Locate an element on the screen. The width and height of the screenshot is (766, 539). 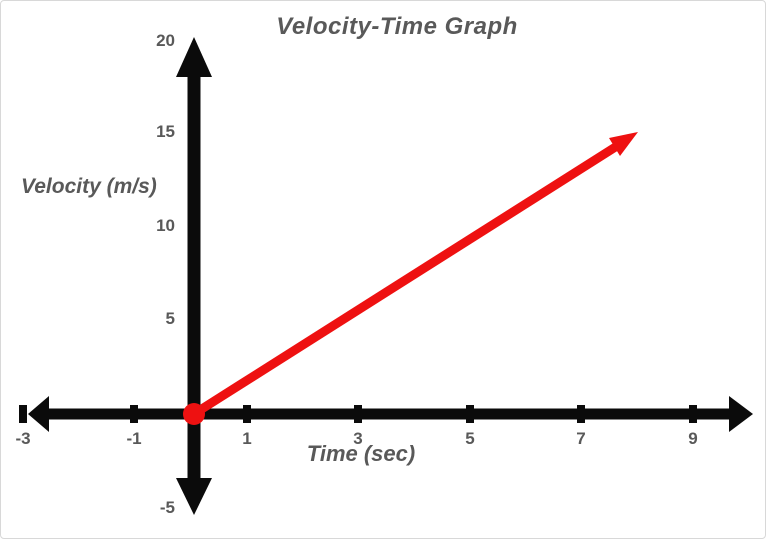
x-axis-arrow-left-icon is located at coordinates (38, 414).